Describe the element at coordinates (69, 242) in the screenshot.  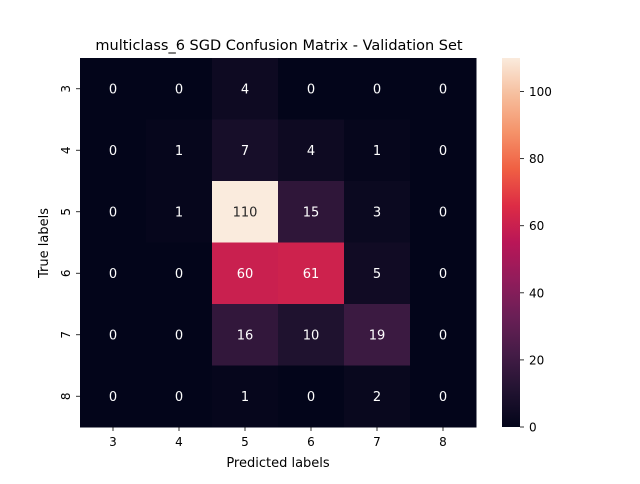
I see `y-axis-ticks: 3 4 5 6 7 8` at that location.